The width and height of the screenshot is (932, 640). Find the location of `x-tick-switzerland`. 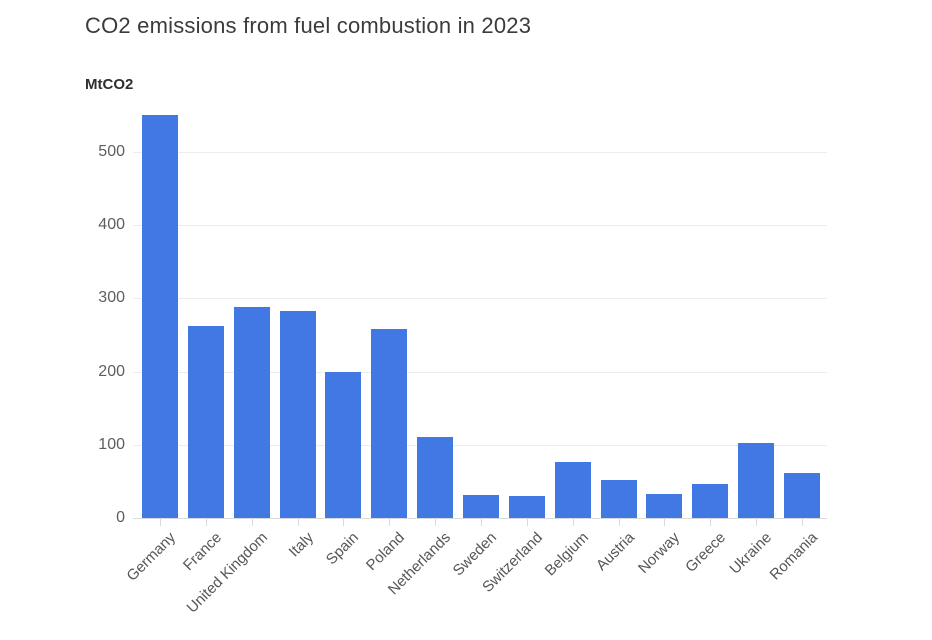

x-tick-switzerland is located at coordinates (527, 522).